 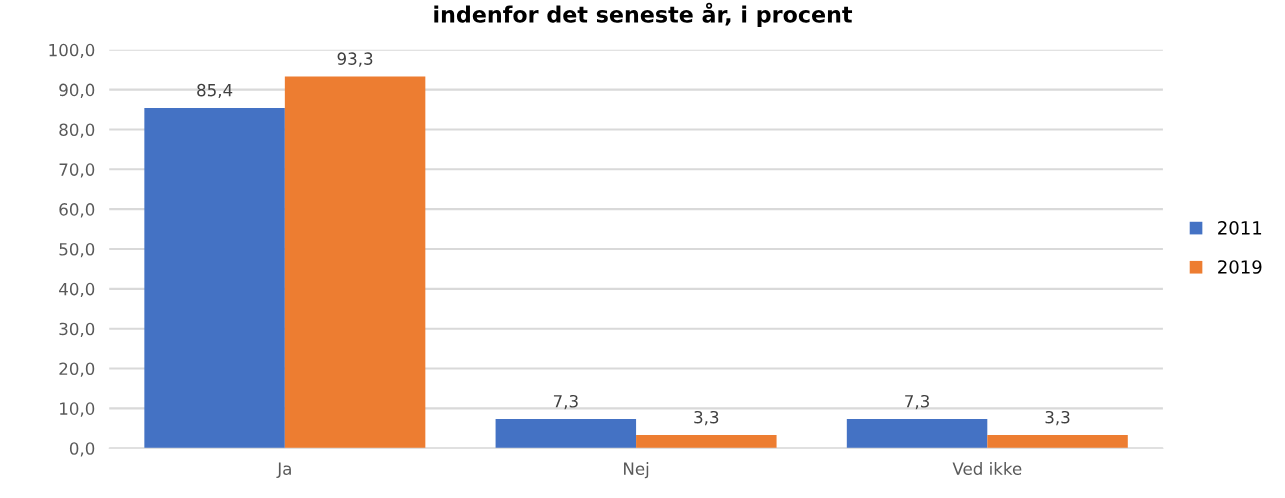 I want to click on y-tick-label: 80,0, so click(x=77, y=130).